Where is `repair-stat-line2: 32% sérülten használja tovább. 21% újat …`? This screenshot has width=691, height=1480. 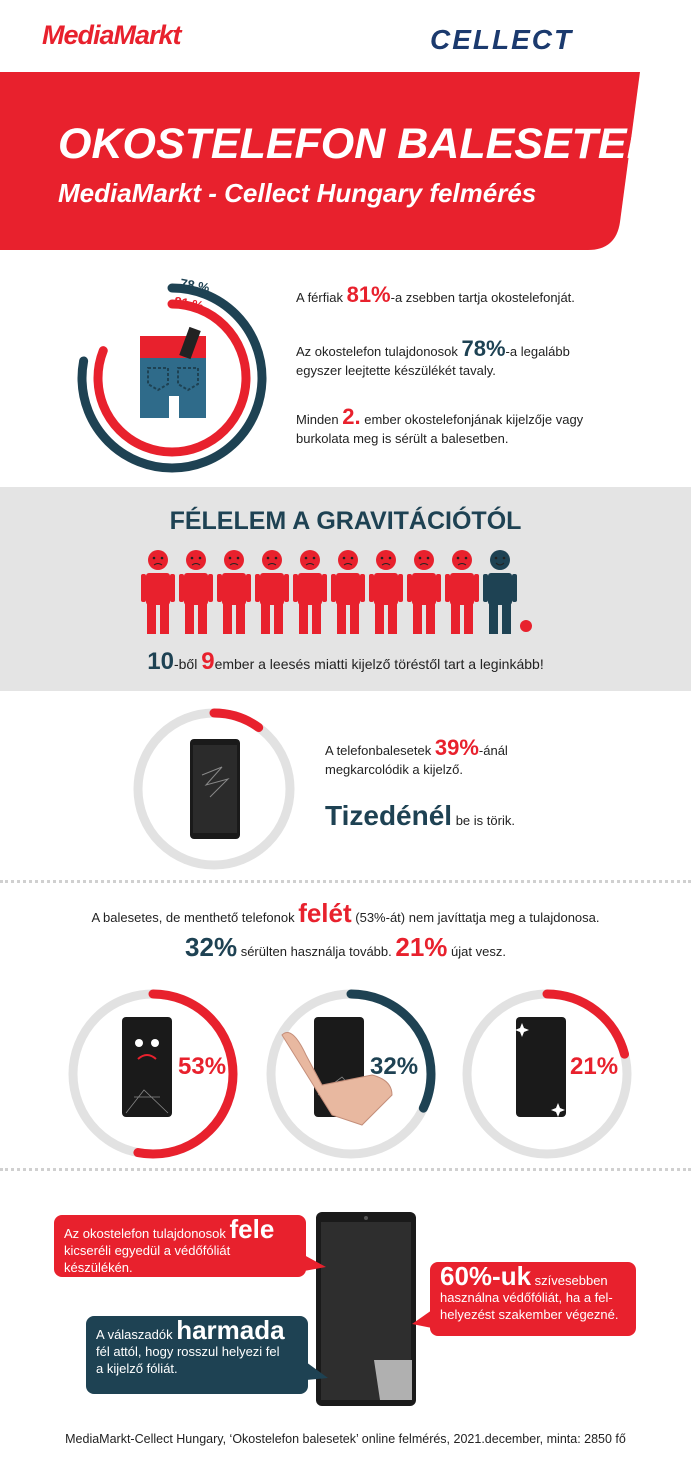
repair-stat-line2: 32% sérülten használja tovább. 21% újat … is located at coordinates (345, 947).